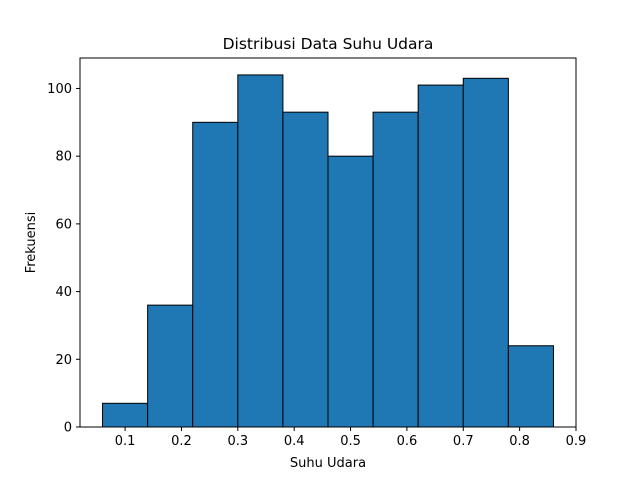  I want to click on x-tick-label: 0.1, so click(125, 441).